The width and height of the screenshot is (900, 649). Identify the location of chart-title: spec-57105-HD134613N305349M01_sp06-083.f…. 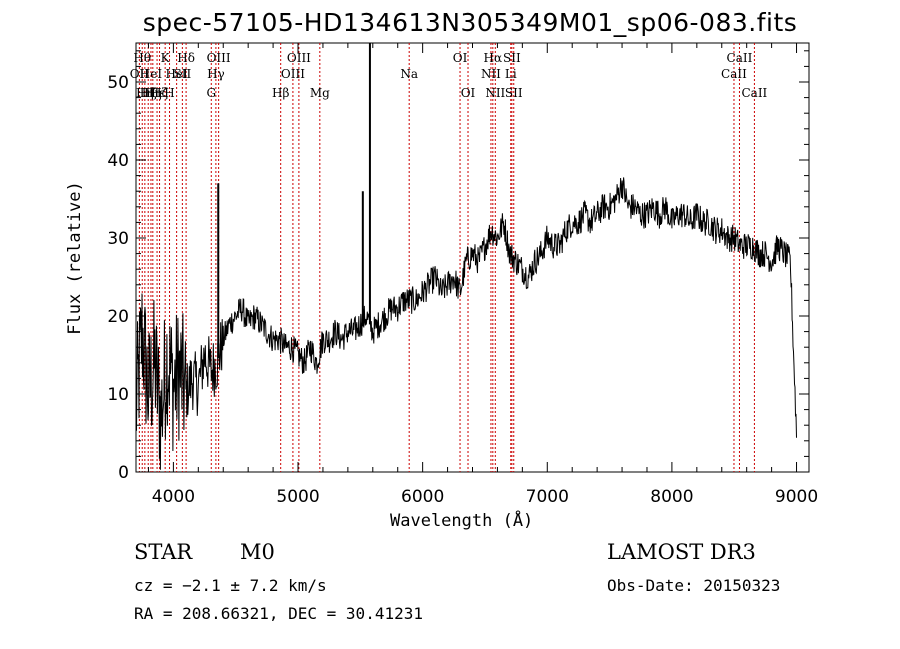
(470, 22).